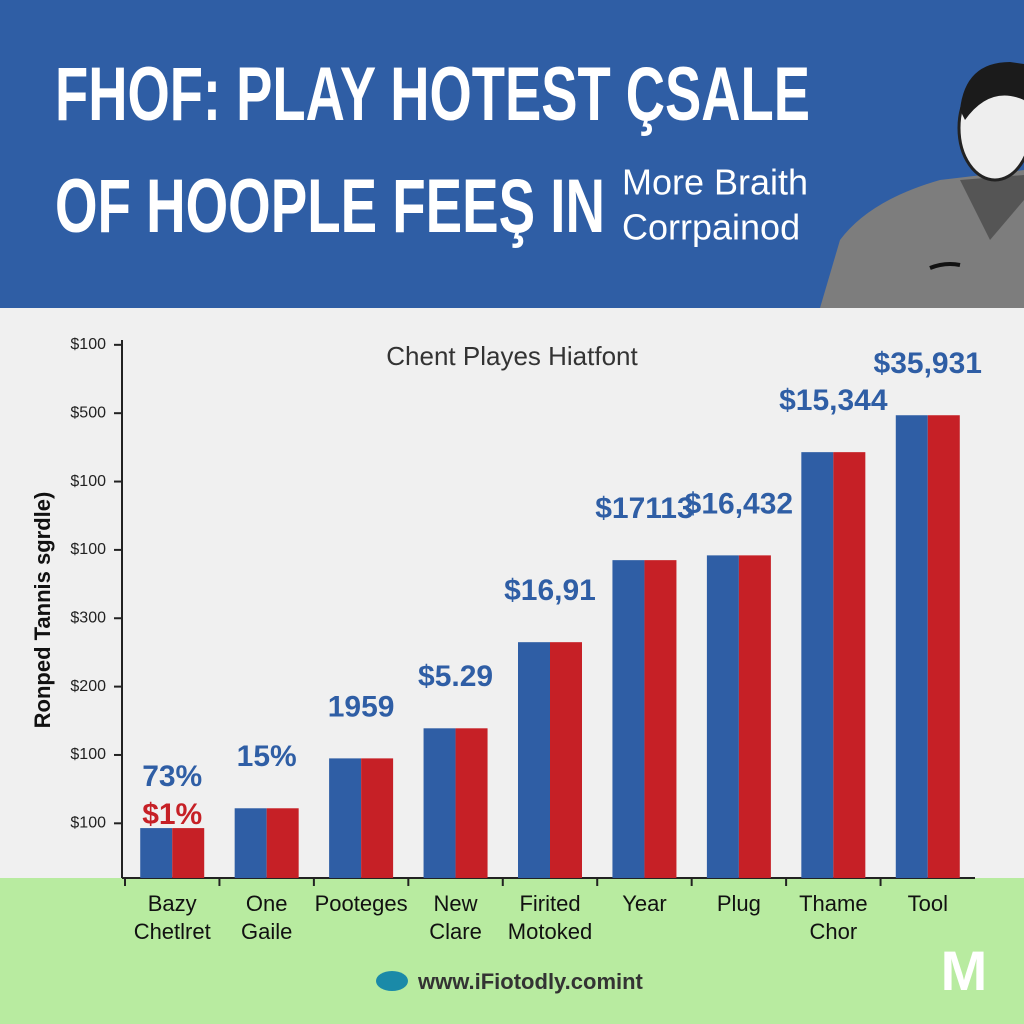  What do you see at coordinates (550, 931) in the screenshot?
I see `x-tick-label: Motoked` at bounding box center [550, 931].